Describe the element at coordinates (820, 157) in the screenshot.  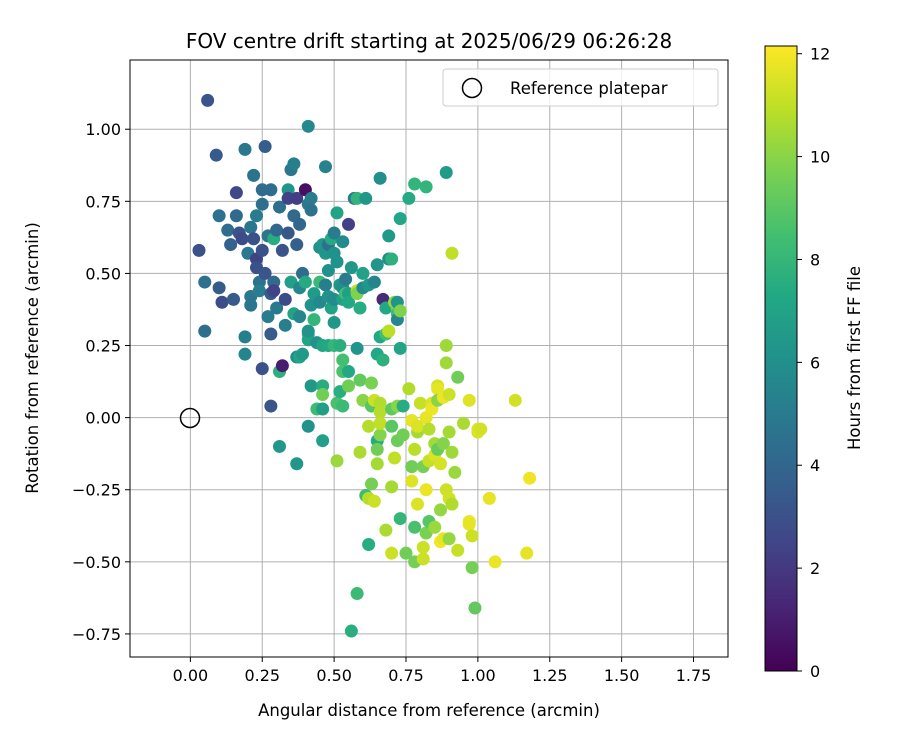
I see `colorbar-tick-label: 10` at that location.